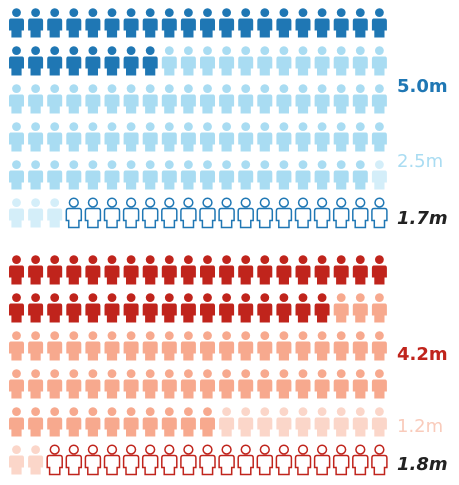 This screenshot has width=459, height=485. Describe the element at coordinates (420, 161) in the screenshot. I see `label-blue-2-5m: 2.5m` at that location.